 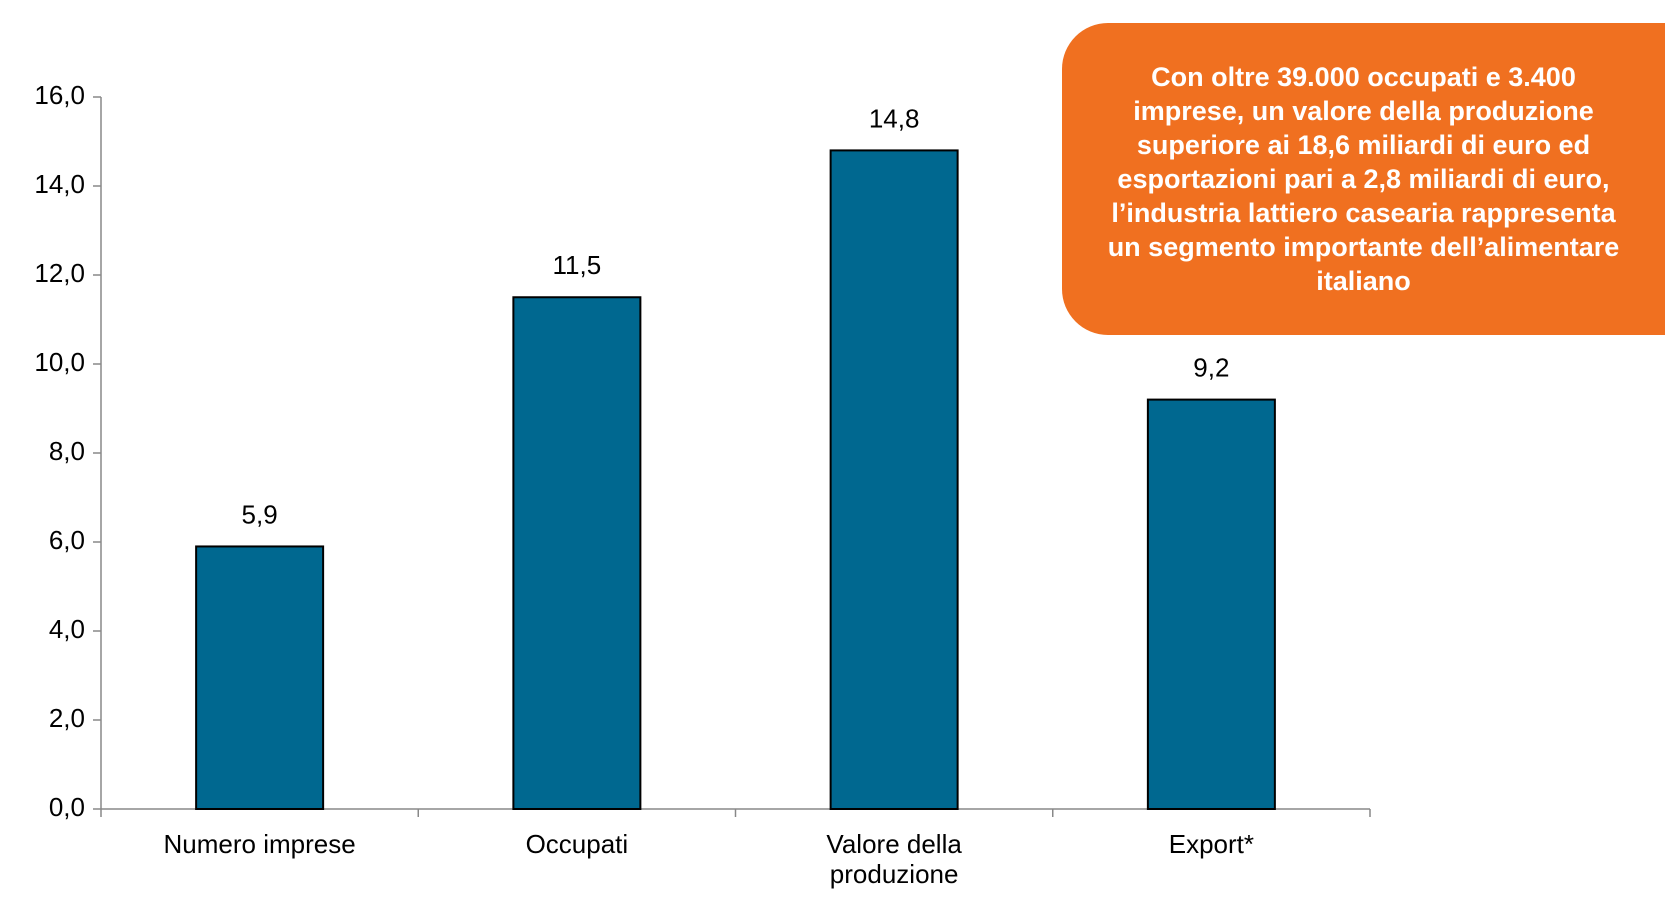 I want to click on x-tick-label: Export*, so click(x=1211, y=844).